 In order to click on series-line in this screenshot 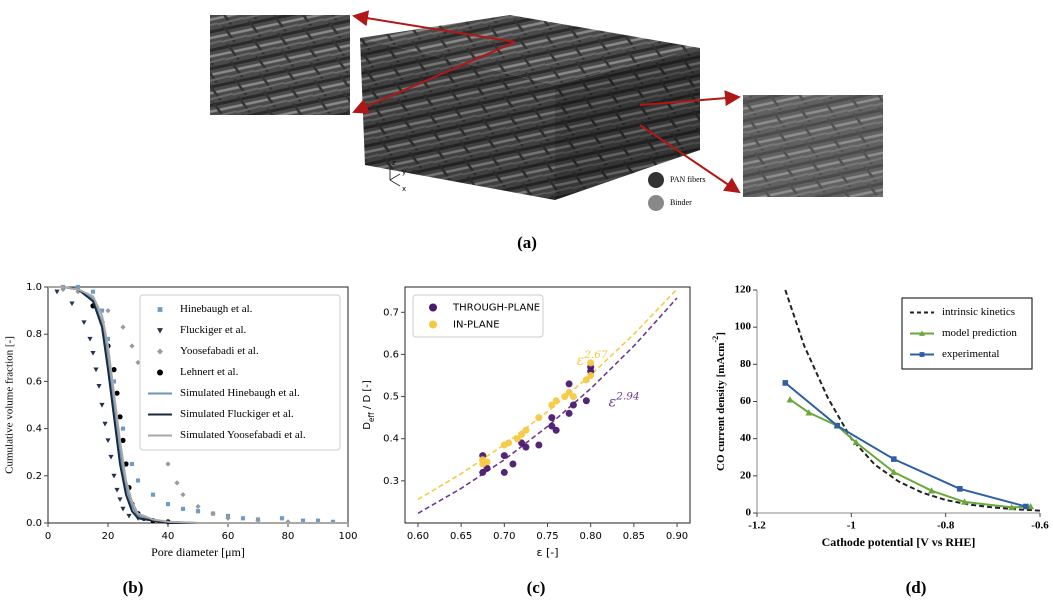, I will do `click(198, 405)`.